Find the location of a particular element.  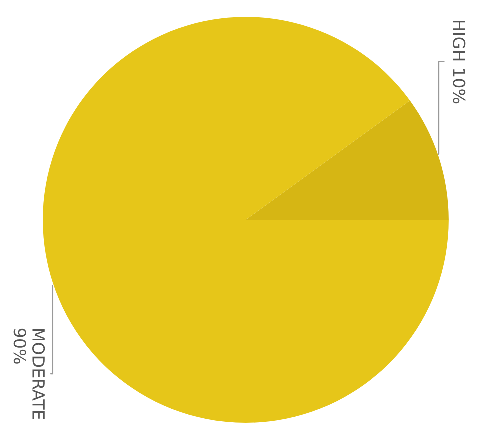

data-label: 90% is located at coordinates (20, 346).